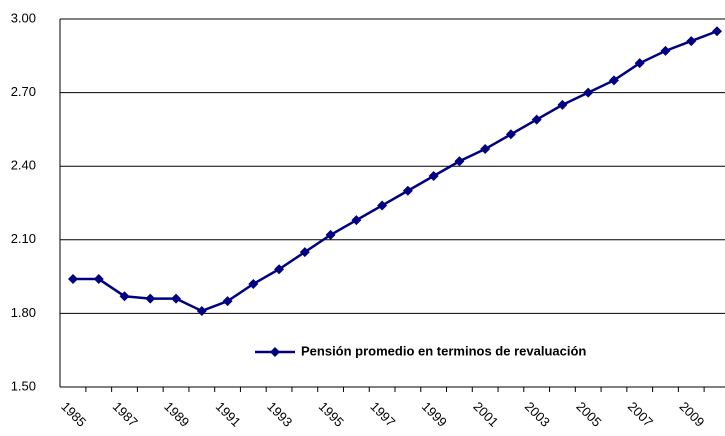 The image size is (725, 436). What do you see at coordinates (537, 414) in the screenshot?
I see `x-tick-label: 2003` at bounding box center [537, 414].